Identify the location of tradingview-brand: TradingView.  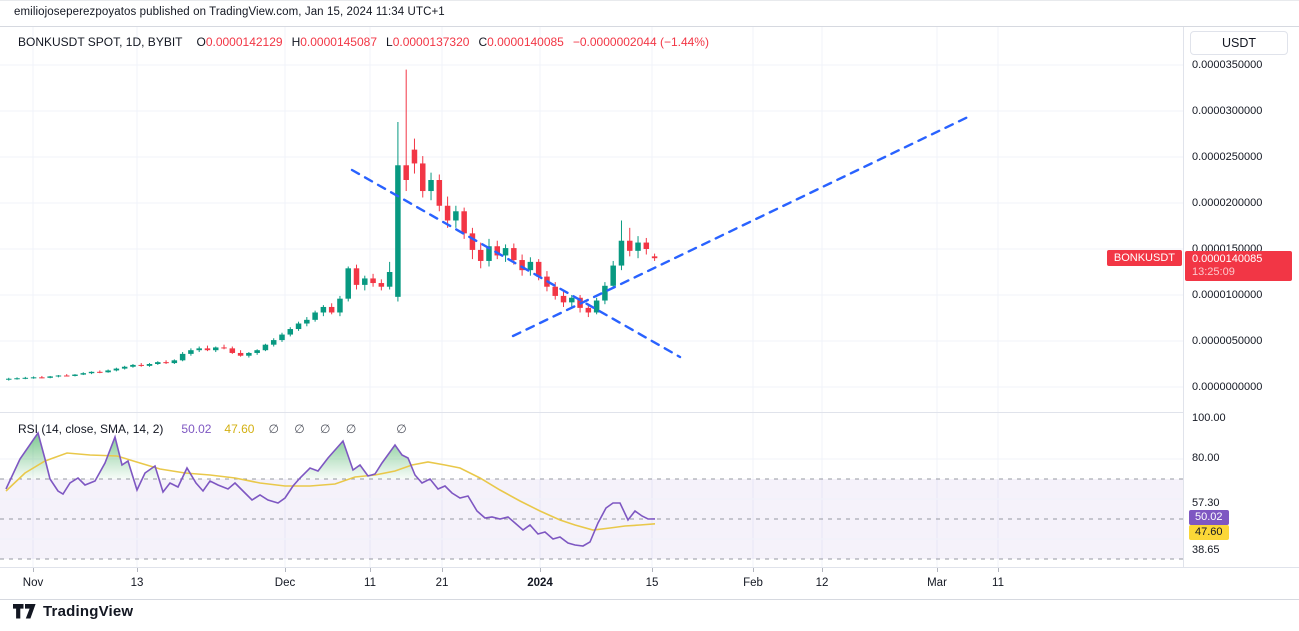
(88, 611).